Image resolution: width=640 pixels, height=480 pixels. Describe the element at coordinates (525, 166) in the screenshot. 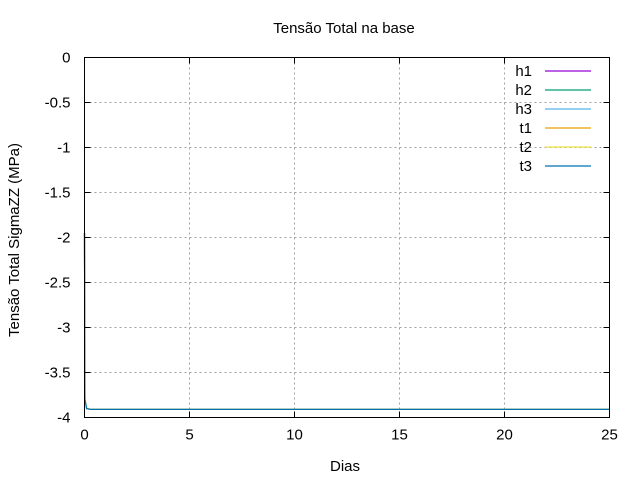

I see `legend-label-t3: t3` at that location.